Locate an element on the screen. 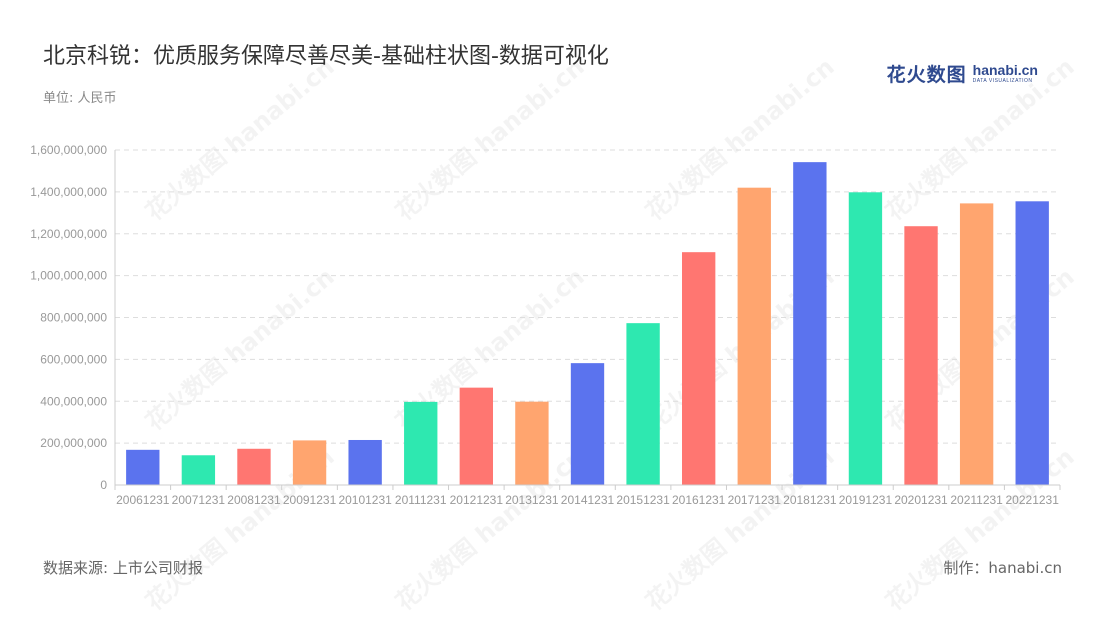 This screenshot has height=620, width=1100. page-title: 北京科锐：优质服务保障尽善尽美-基础柱状图-数据可视化 is located at coordinates (326, 56).